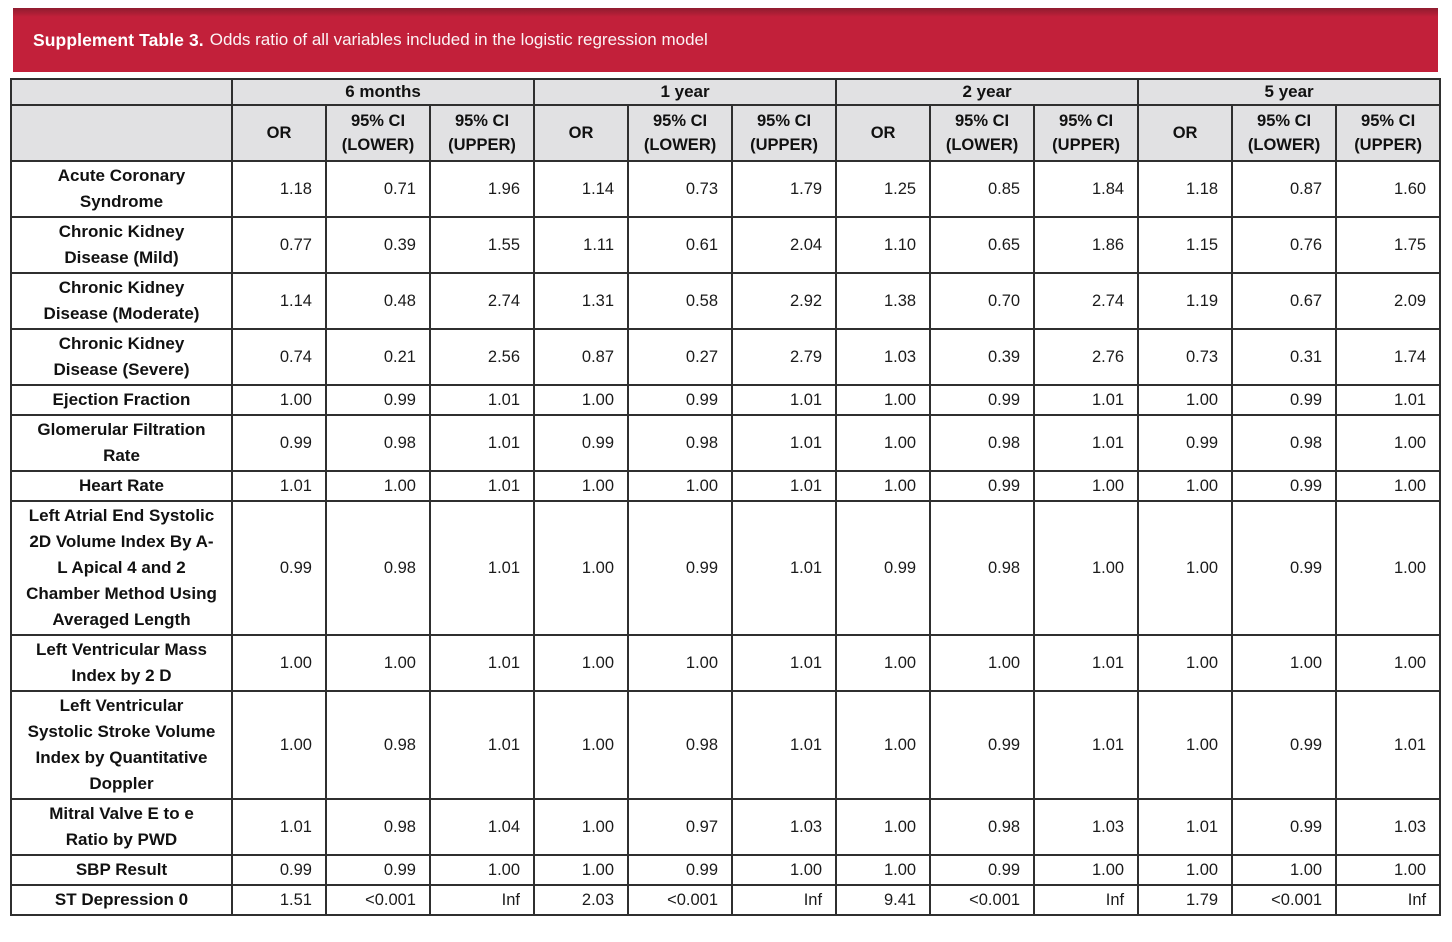  I want to click on period-header: 6 months, so click(383, 92).